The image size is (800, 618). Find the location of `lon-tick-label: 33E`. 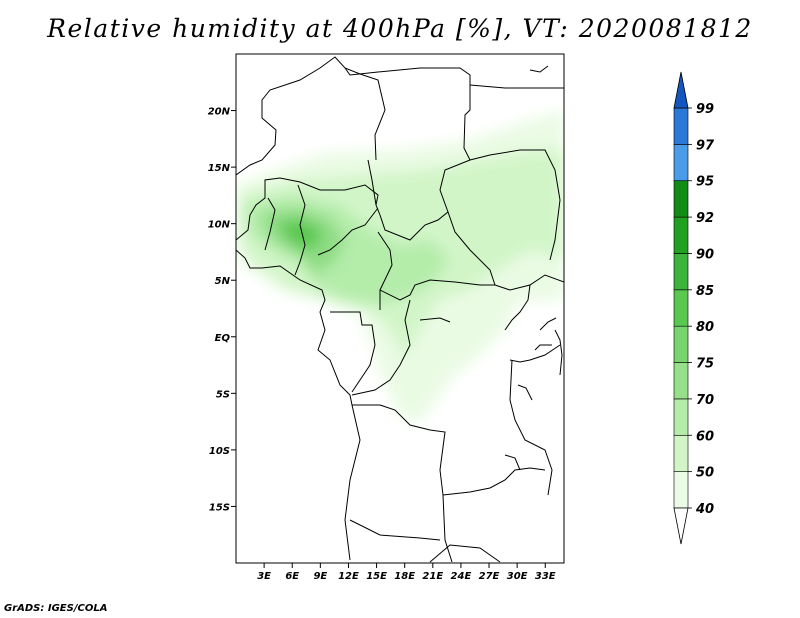

lon-tick-label: 33E is located at coordinates (545, 576).